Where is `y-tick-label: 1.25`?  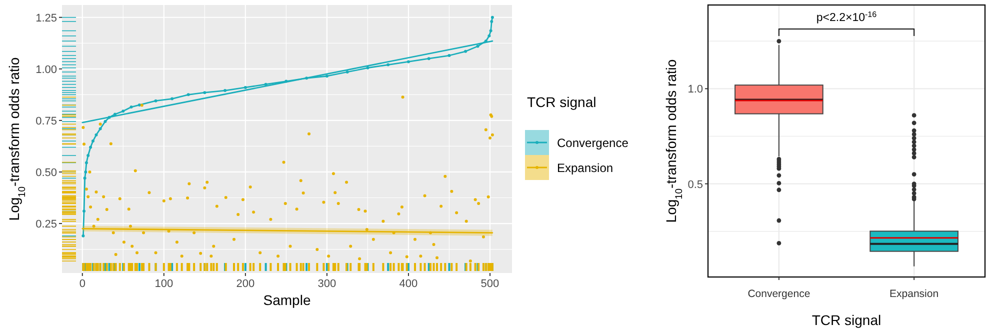 y-tick-label: 1.25 is located at coordinates (46, 18).